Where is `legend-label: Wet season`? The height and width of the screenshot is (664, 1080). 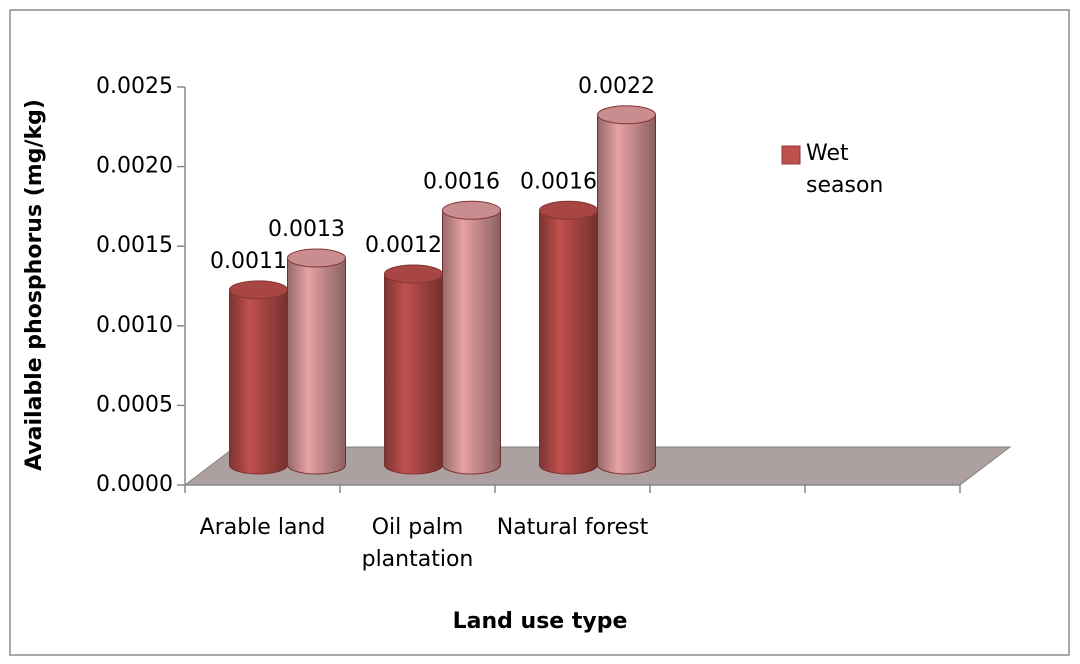 legend-label: Wet season is located at coordinates (845, 169).